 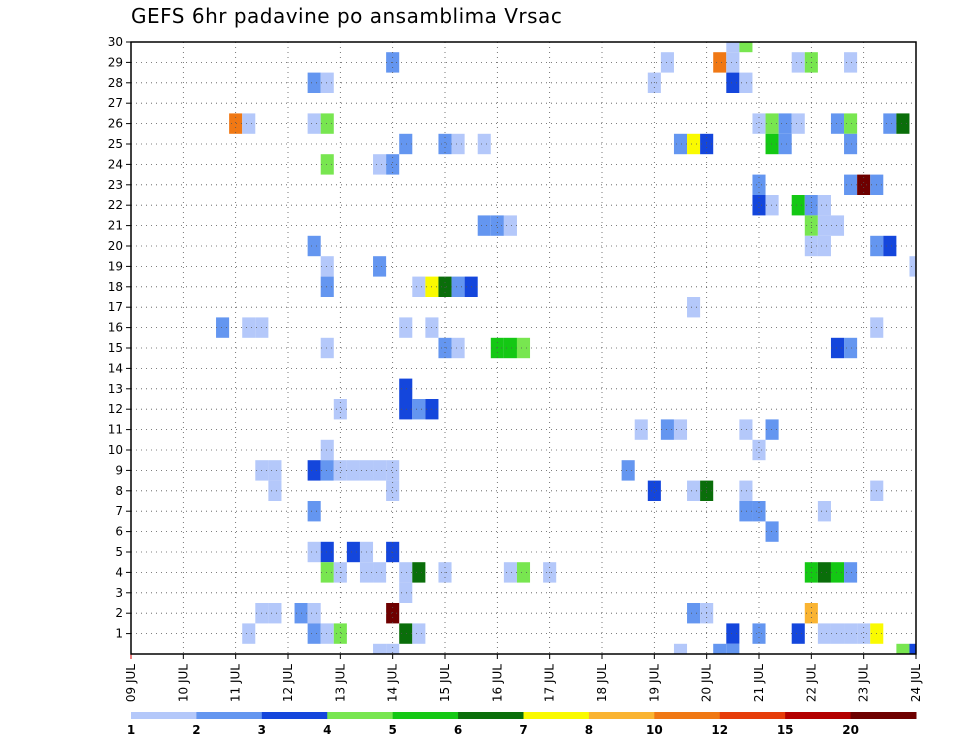 What do you see at coordinates (196, 730) in the screenshot?
I see `colorbar-label: 2` at bounding box center [196, 730].